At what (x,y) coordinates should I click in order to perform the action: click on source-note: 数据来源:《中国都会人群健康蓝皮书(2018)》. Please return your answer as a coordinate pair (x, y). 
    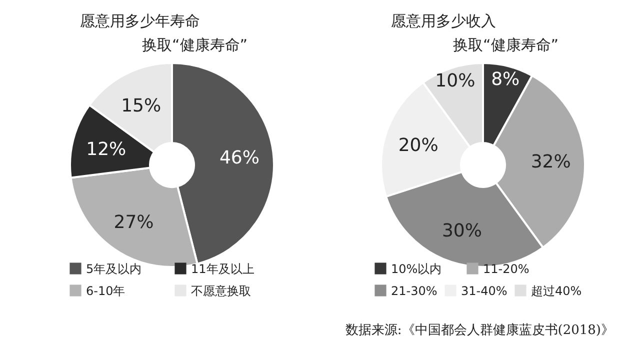
    Looking at the image, I should click on (479, 330).